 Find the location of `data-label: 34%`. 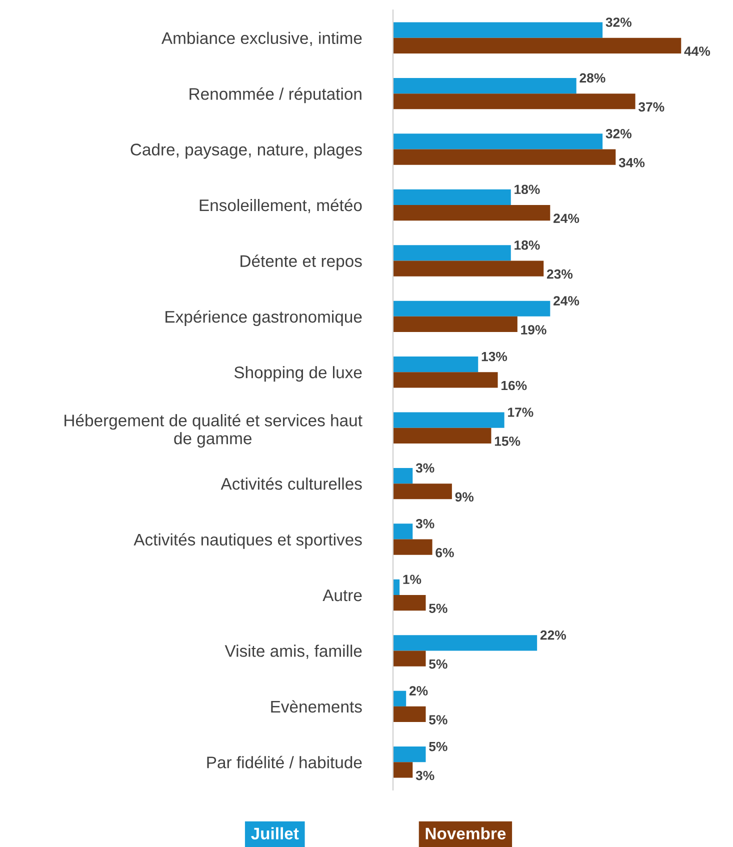

data-label: 34% is located at coordinates (631, 163).